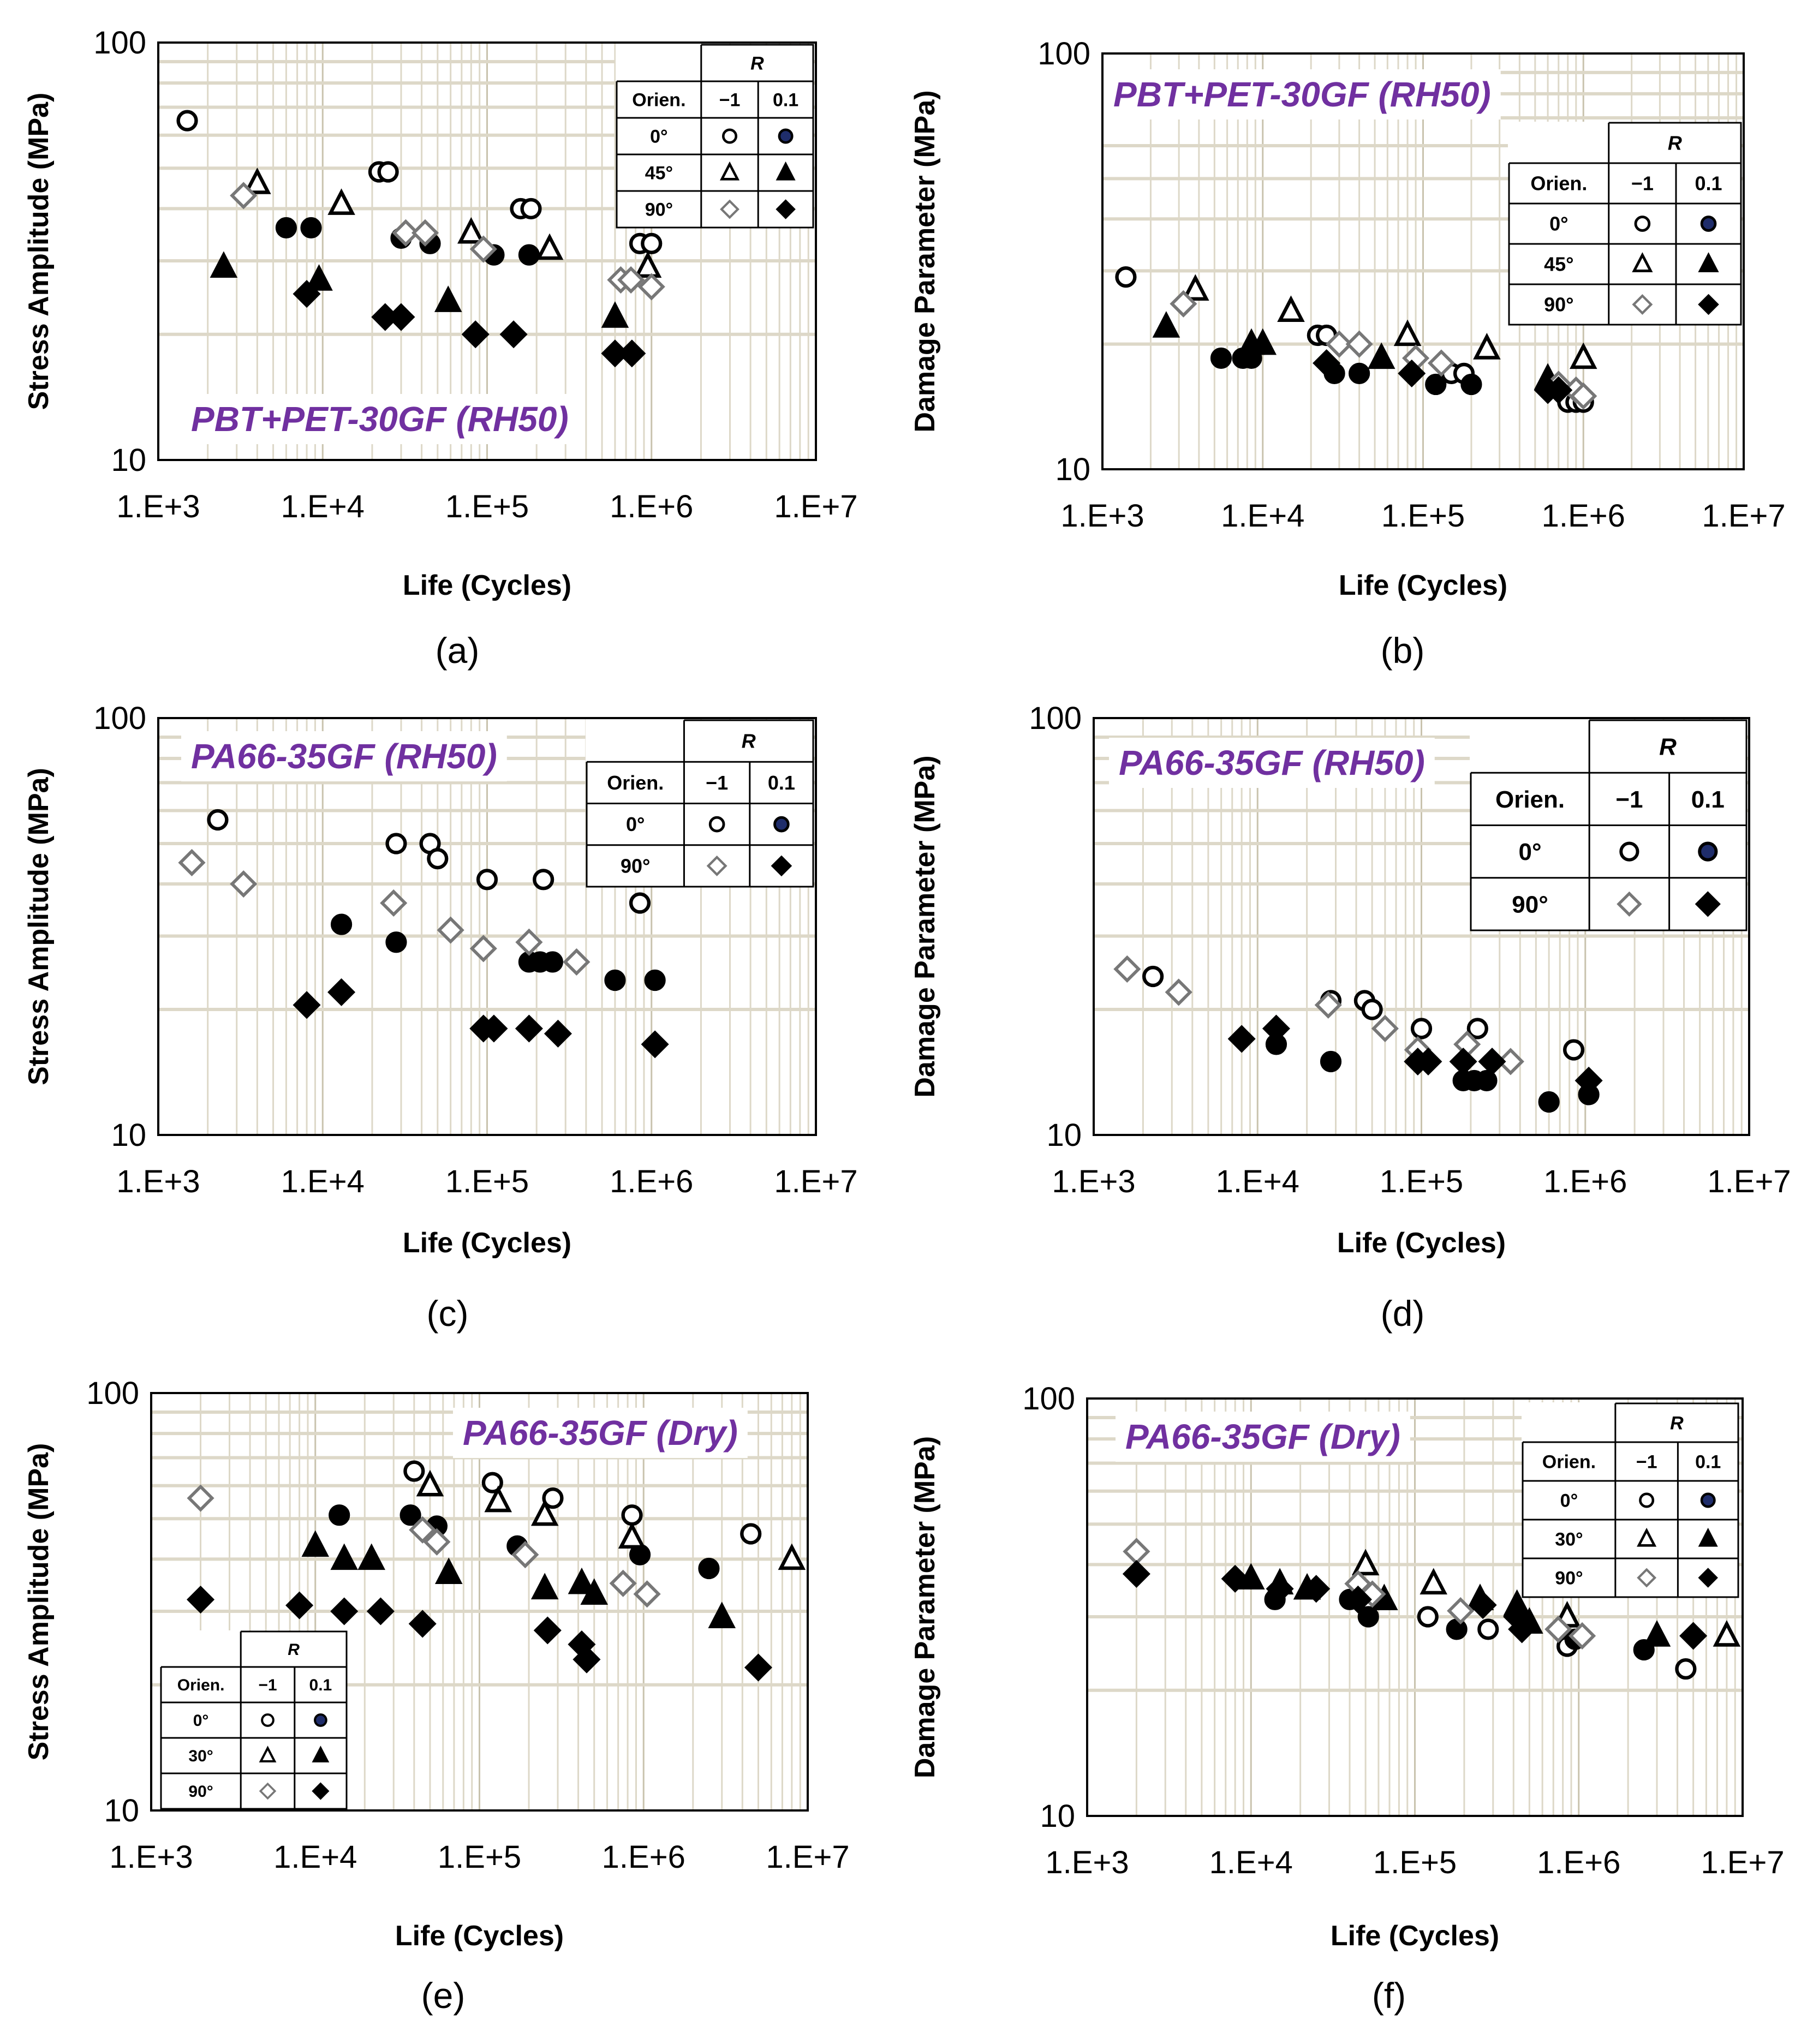  I want to click on legend-header: R, so click(294, 1650).